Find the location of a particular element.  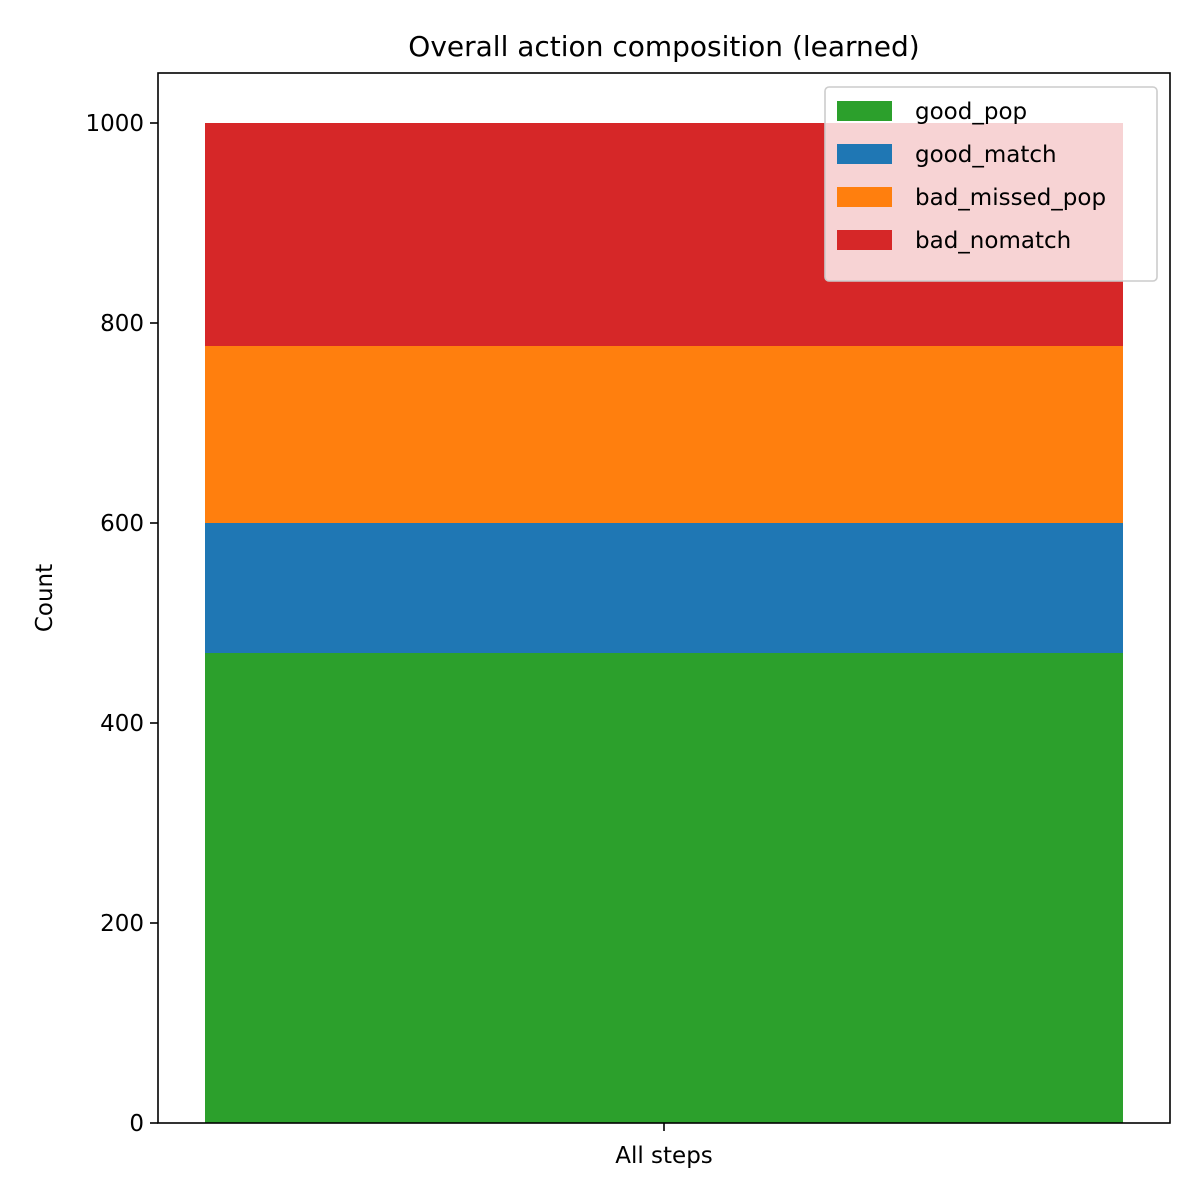

legend-swatch-bad-nomatch is located at coordinates (864, 240).